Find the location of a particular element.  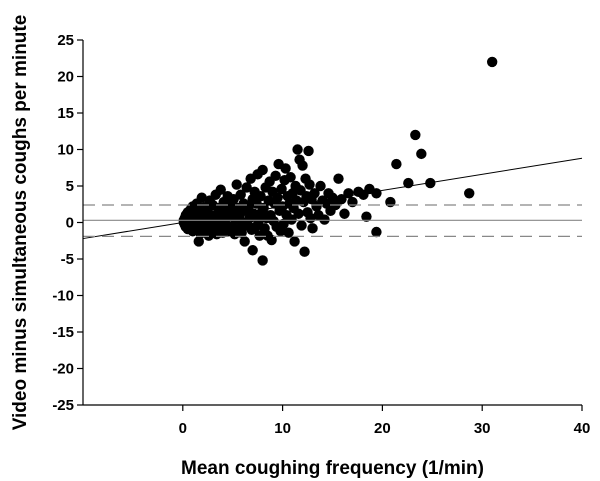

y-tick-label: -20 is located at coordinates (63, 369).